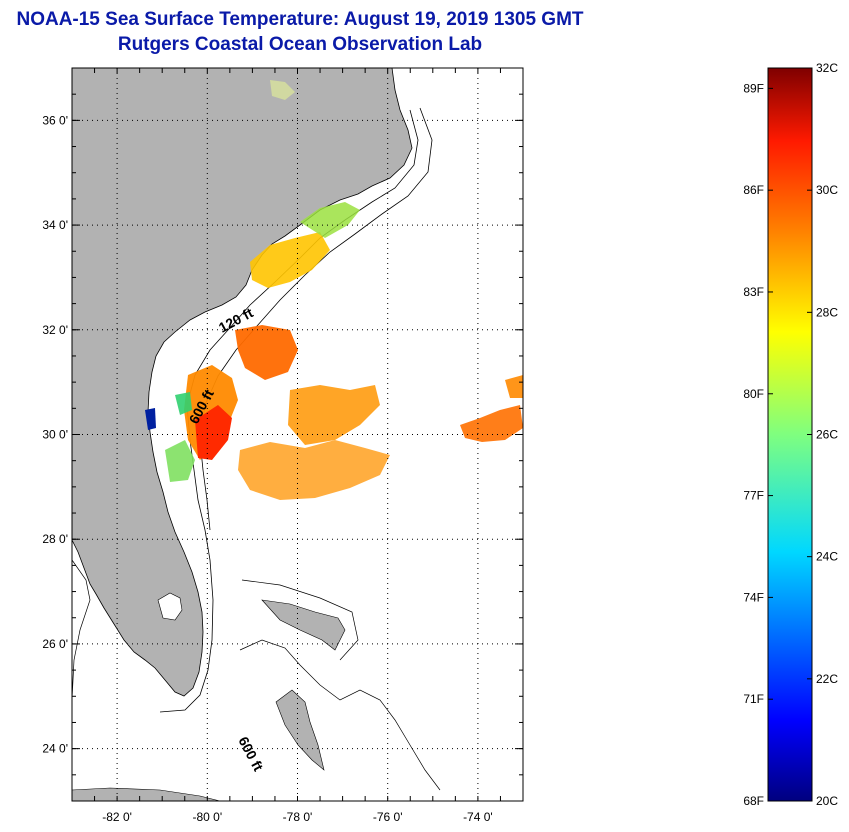 The height and width of the screenshot is (832, 849). Describe the element at coordinates (753, 496) in the screenshot. I see `colorbar-f-label: 77F` at that location.